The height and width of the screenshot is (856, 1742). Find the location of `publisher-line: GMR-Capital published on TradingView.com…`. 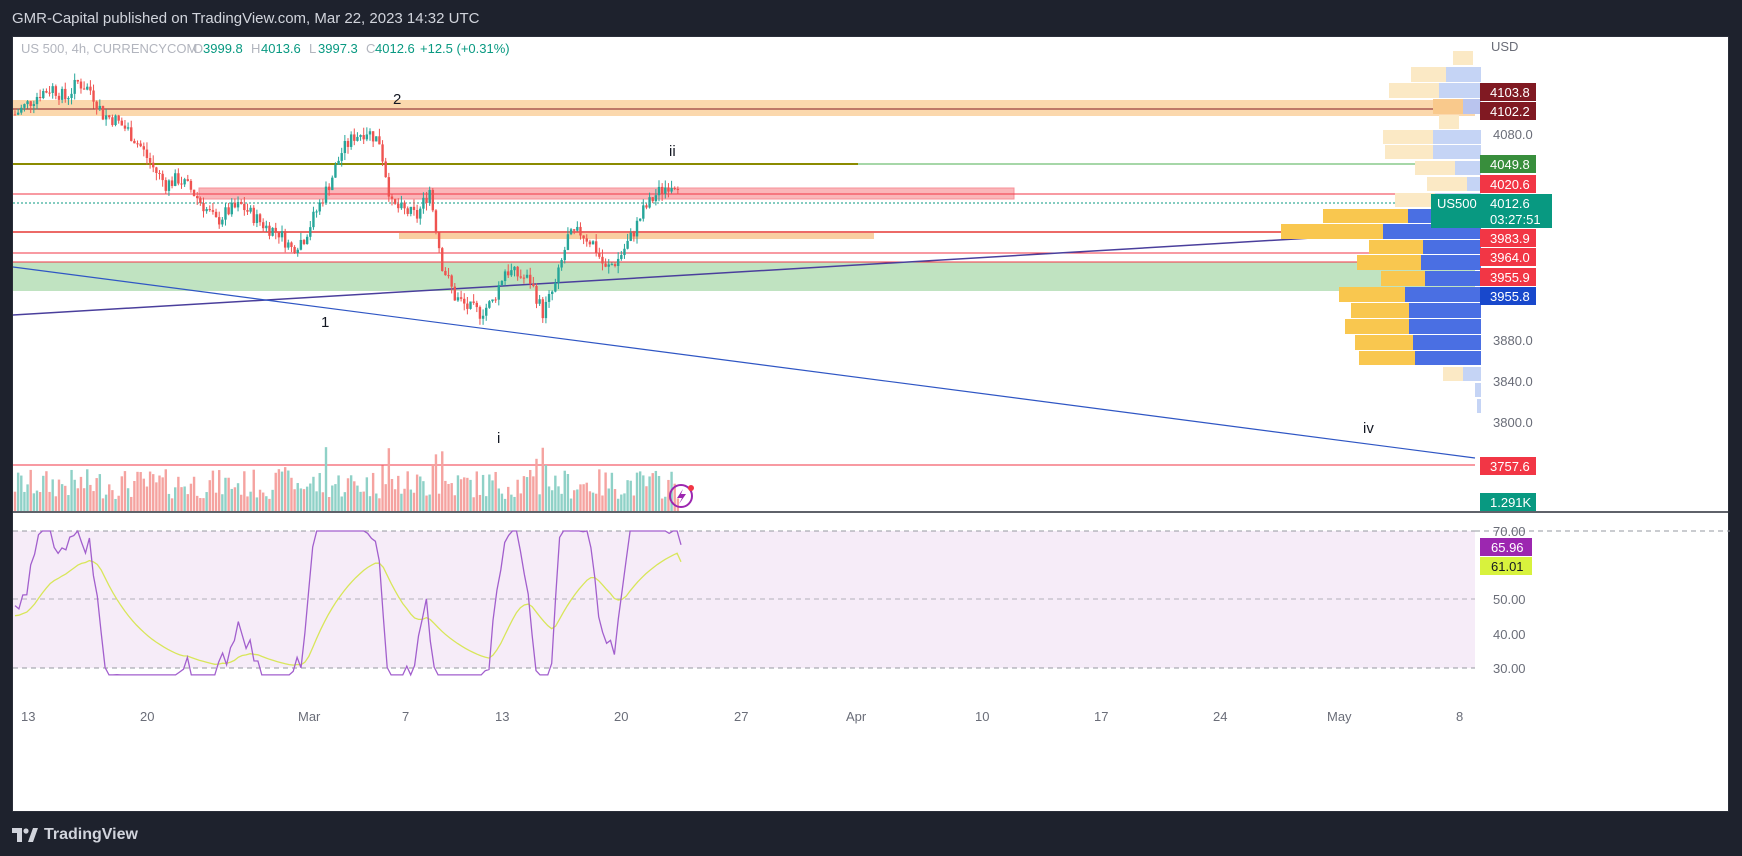

publisher-line: GMR-Capital published on TradingView.com… is located at coordinates (246, 18).